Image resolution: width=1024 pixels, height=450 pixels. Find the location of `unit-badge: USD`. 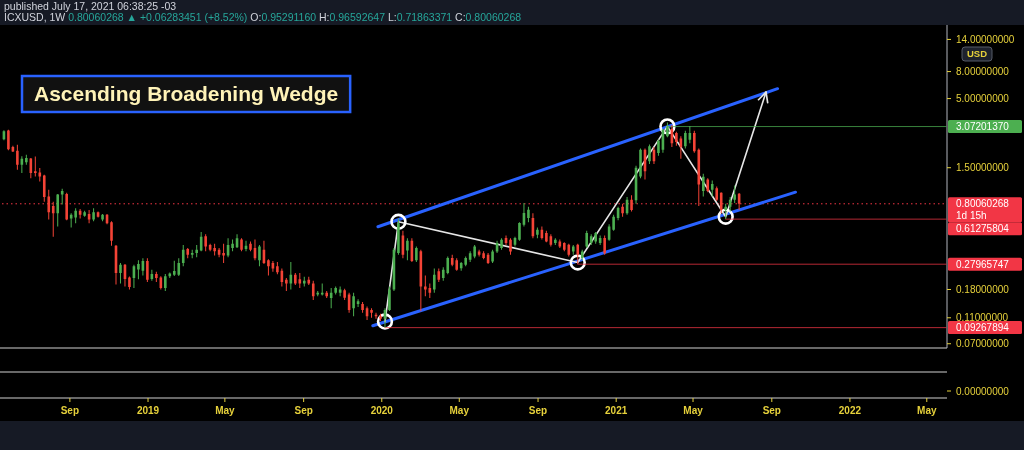

unit-badge: USD is located at coordinates (977, 54).